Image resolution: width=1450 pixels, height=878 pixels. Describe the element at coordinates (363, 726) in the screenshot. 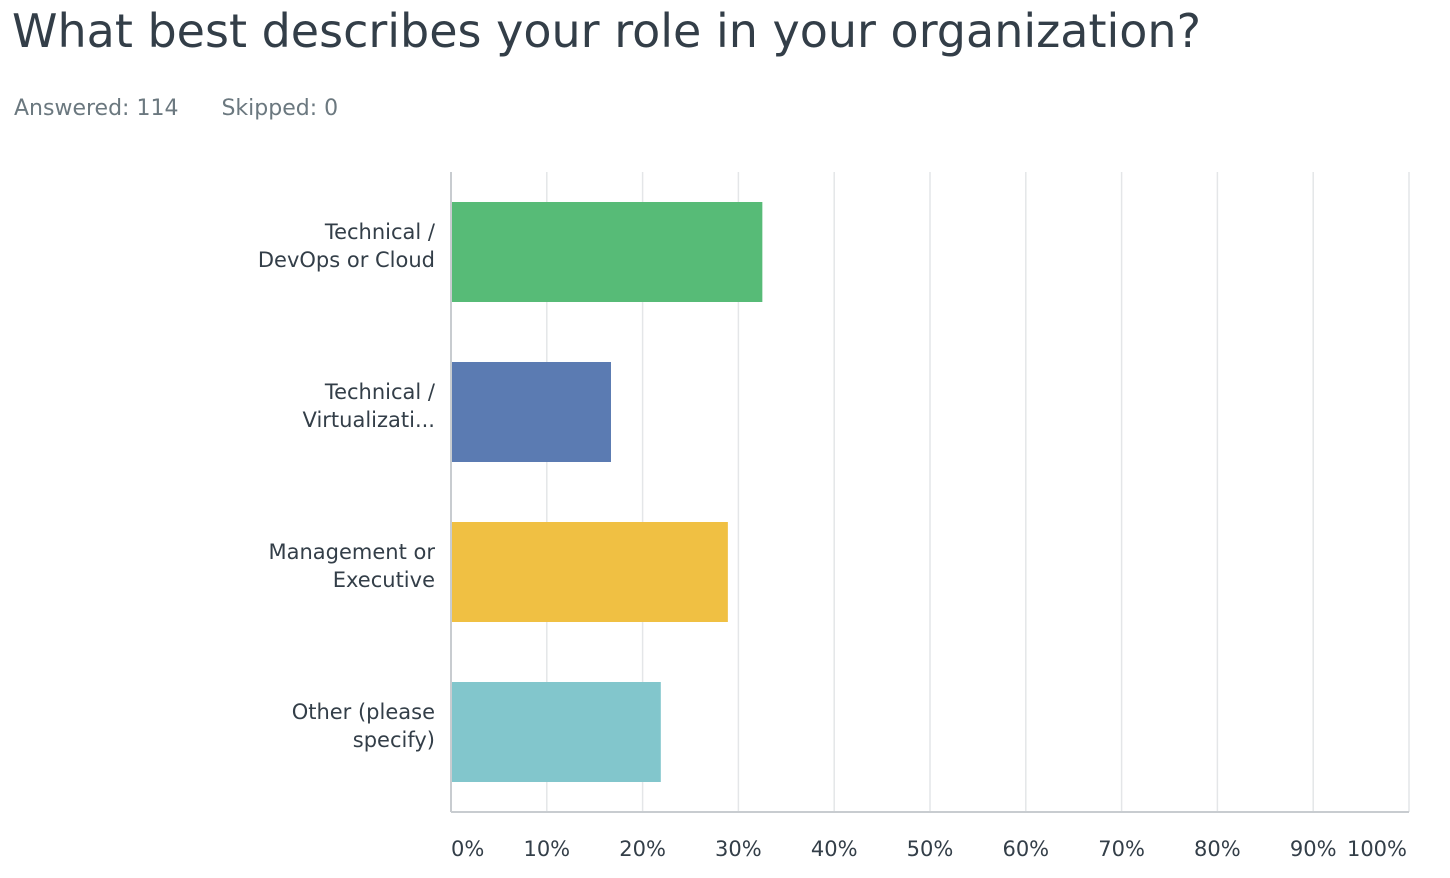

I see `category-label-3: Other (please specify)` at that location.